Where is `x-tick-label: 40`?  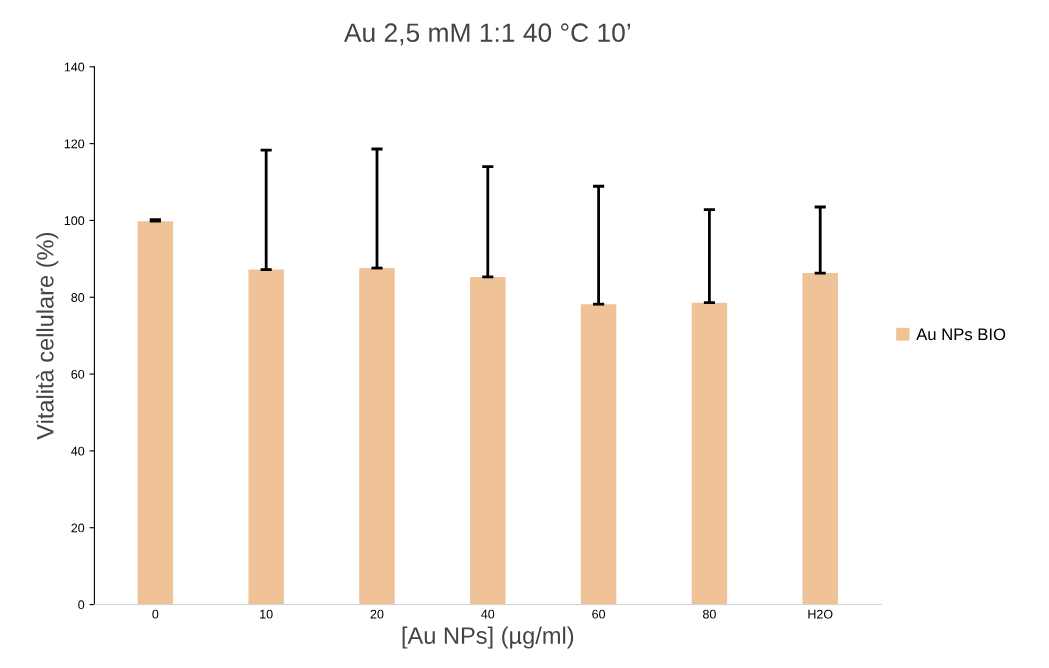 x-tick-label: 40 is located at coordinates (488, 614).